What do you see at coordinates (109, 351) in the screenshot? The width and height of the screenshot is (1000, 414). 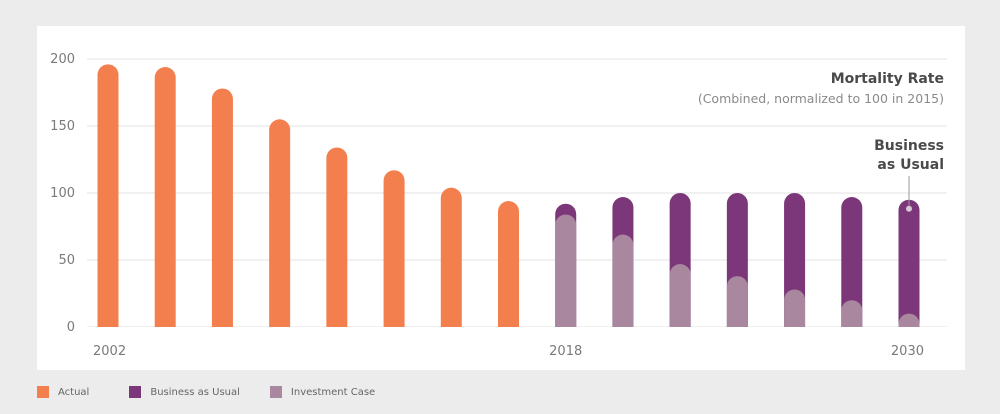 I see `x-tick-label: 2002` at bounding box center [109, 351].